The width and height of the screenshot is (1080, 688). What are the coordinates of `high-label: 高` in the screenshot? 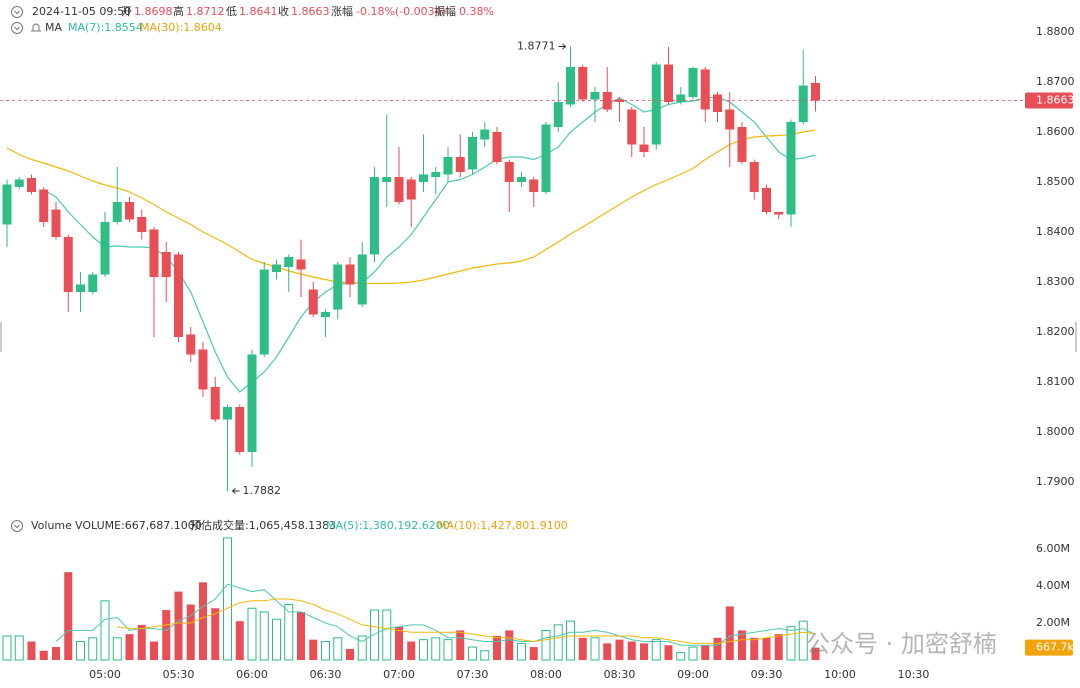 It's located at (178, 11).